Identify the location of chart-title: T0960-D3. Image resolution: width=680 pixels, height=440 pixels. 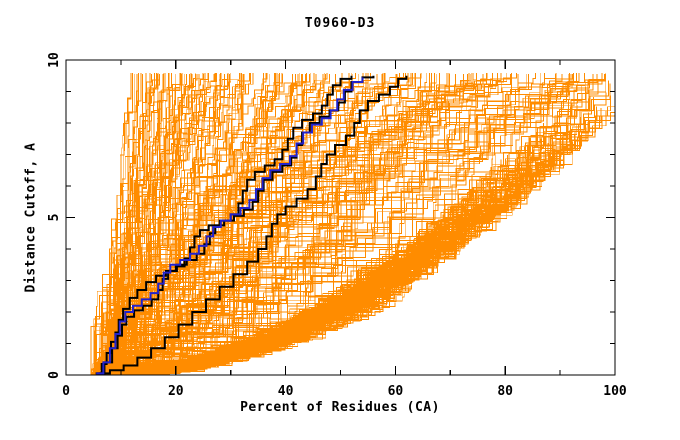
(340, 23).